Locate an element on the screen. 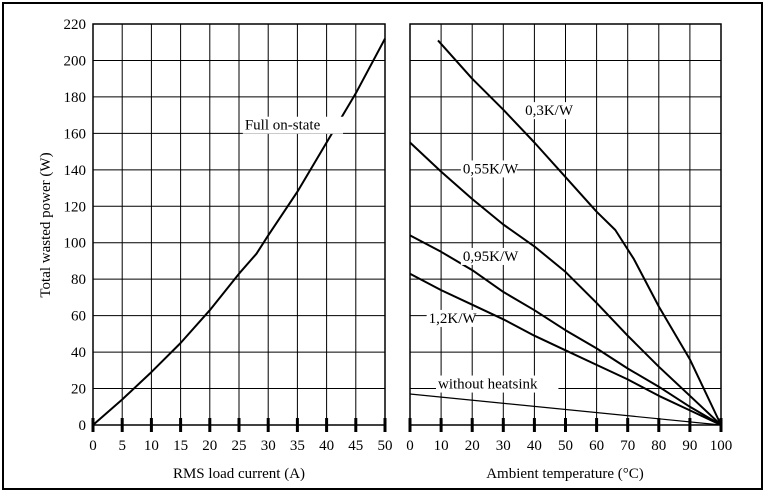 Image resolution: width=765 pixels, height=493 pixels. x-tick-label: 70 is located at coordinates (627, 446).